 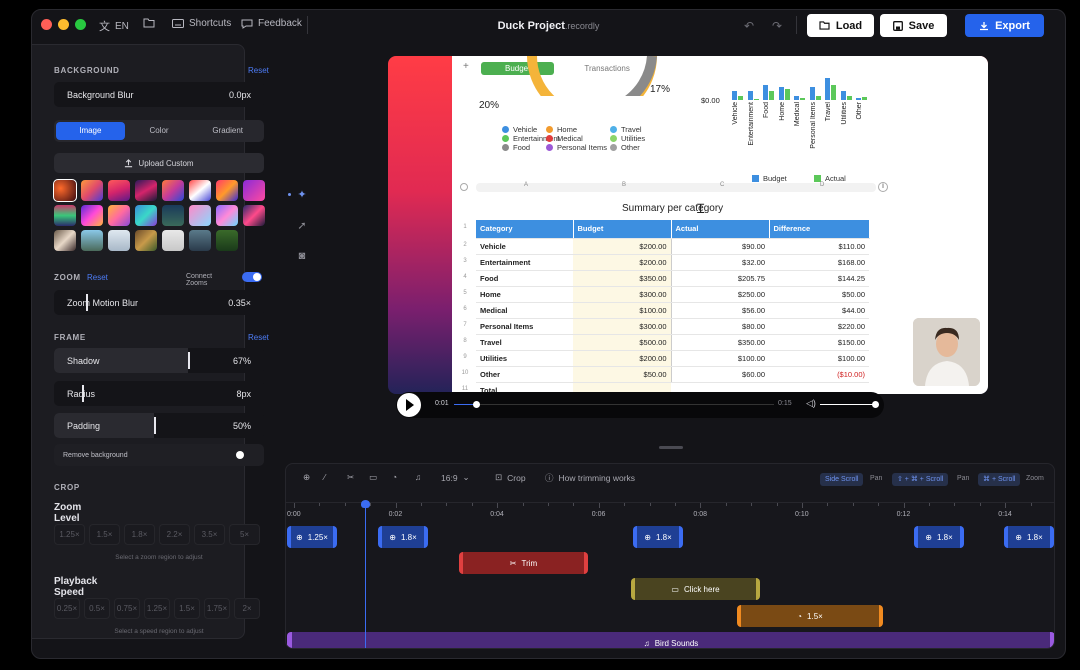 I want to click on background-reset-link: Reset, so click(x=258, y=70).